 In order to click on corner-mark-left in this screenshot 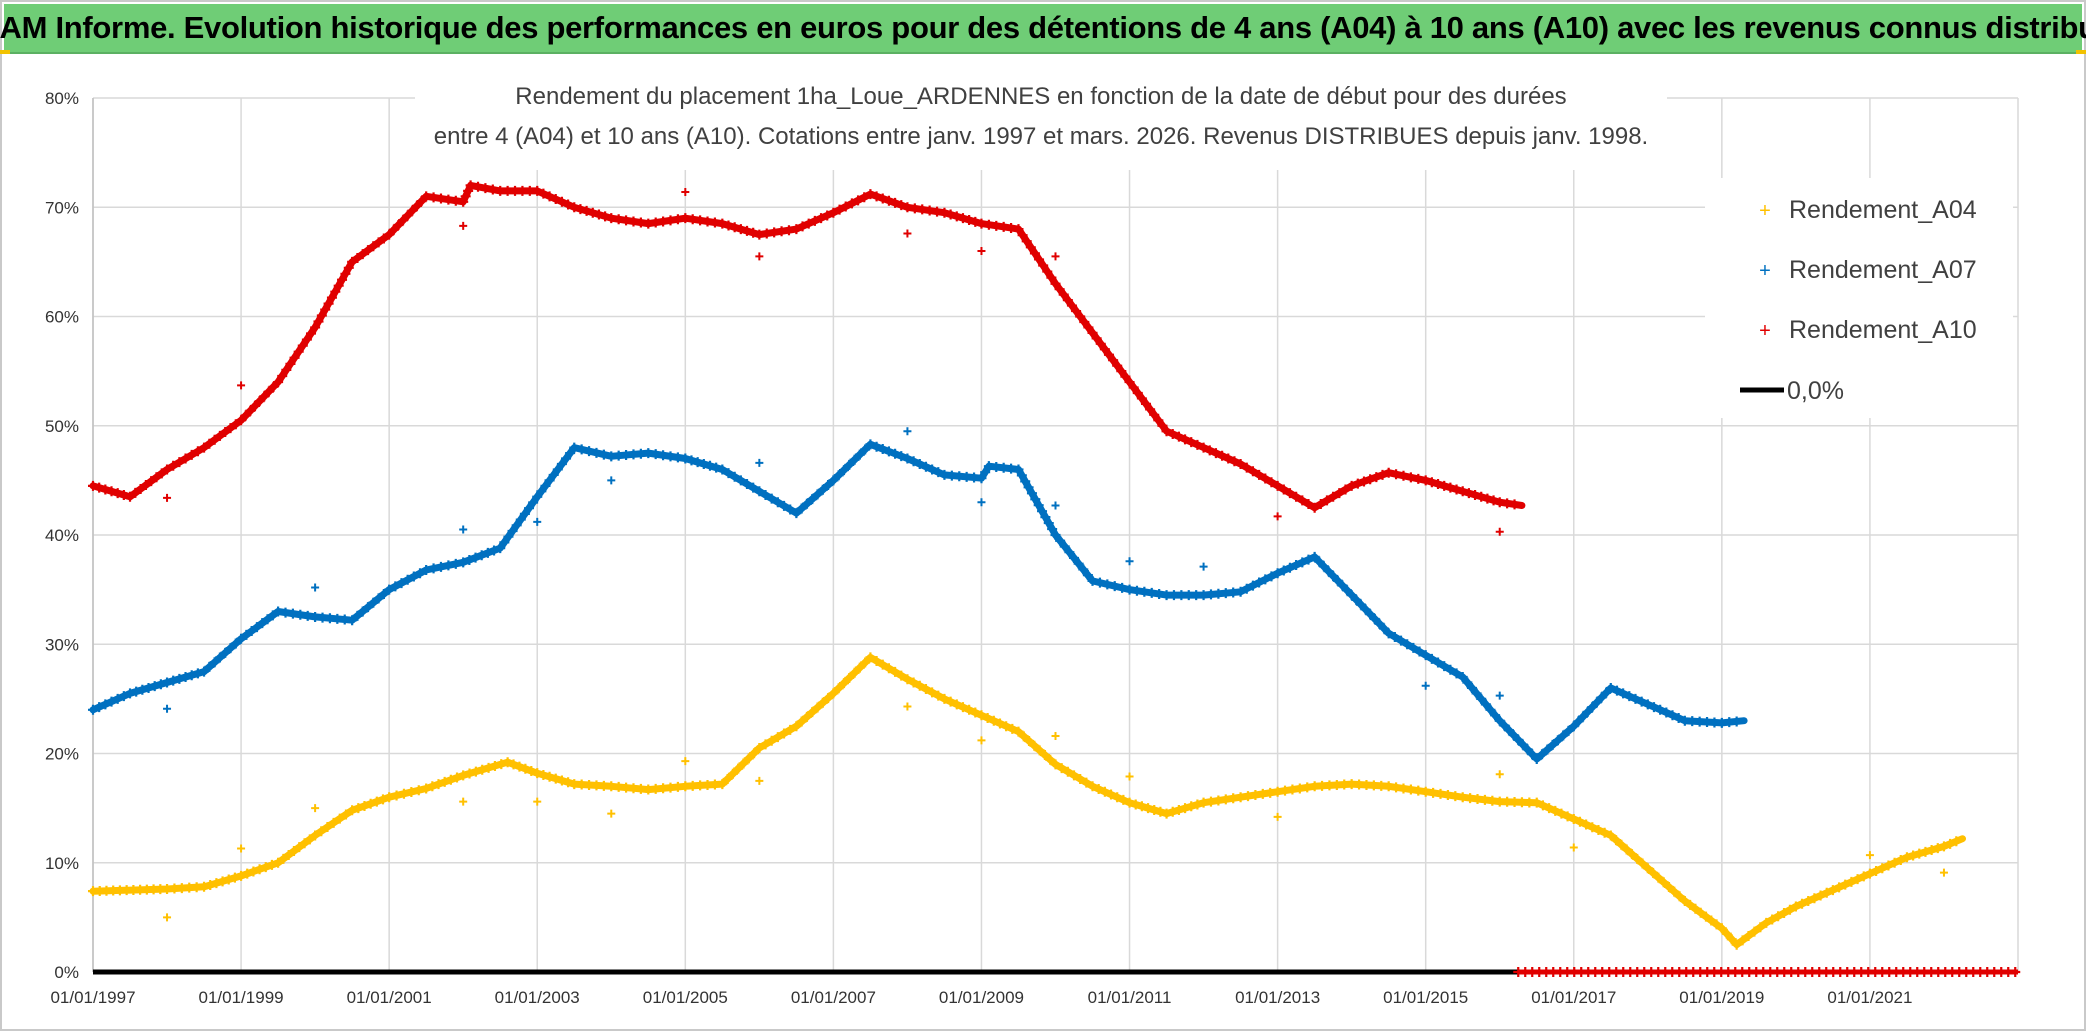, I will do `click(5, 52)`.